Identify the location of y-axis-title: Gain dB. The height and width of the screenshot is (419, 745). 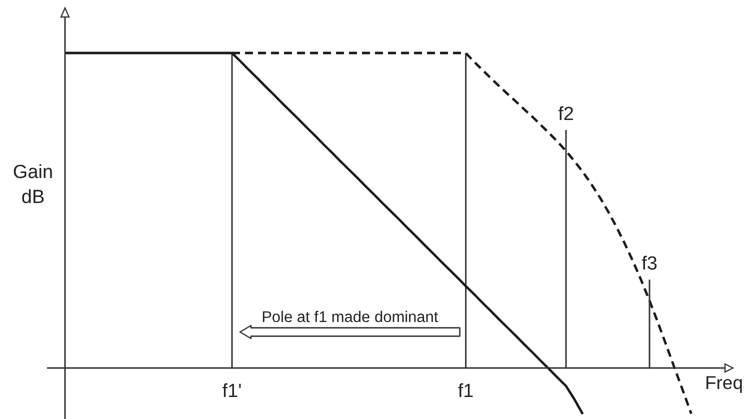
(33, 185).